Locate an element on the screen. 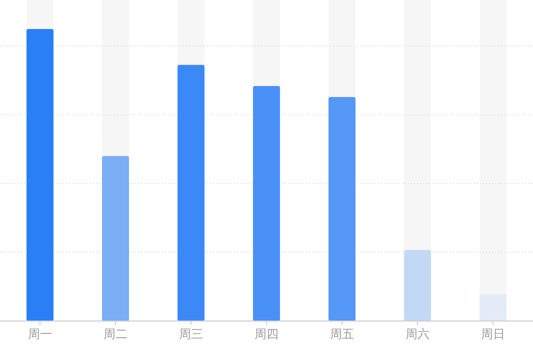  x-tick-label: 周五 is located at coordinates (342, 334).